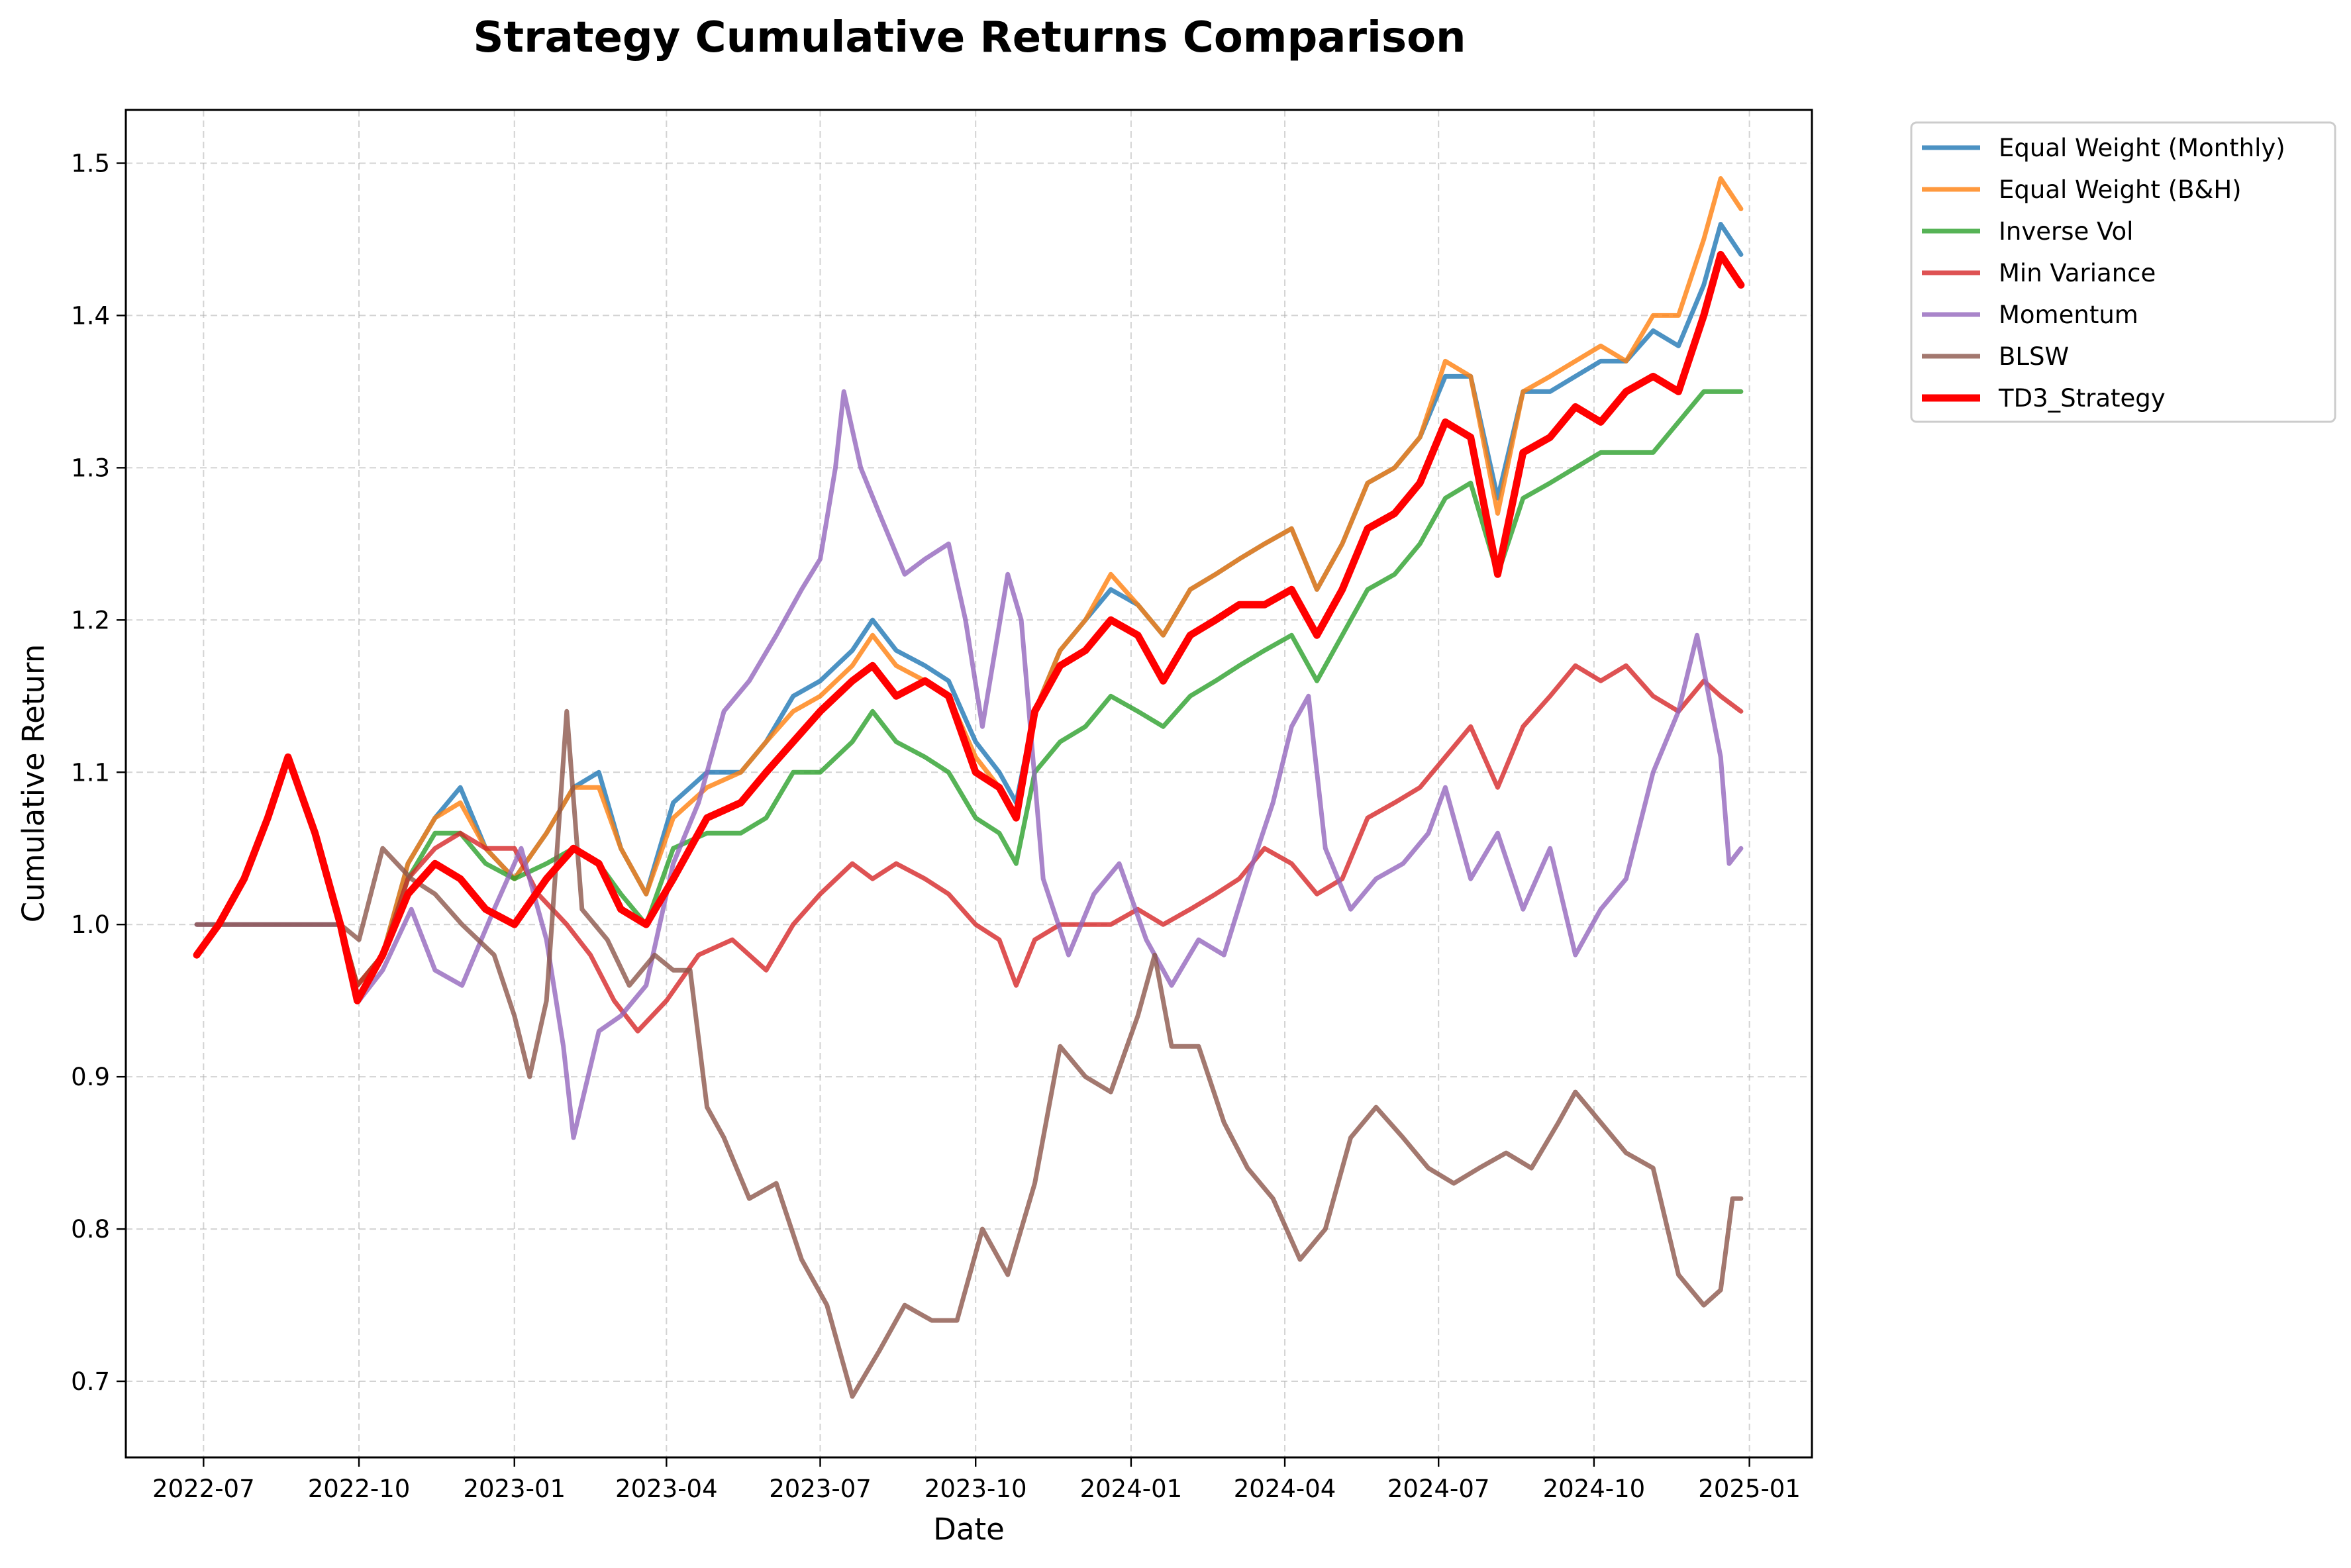  What do you see at coordinates (91, 315) in the screenshot?
I see `y-tick-label: 1.4` at bounding box center [91, 315].